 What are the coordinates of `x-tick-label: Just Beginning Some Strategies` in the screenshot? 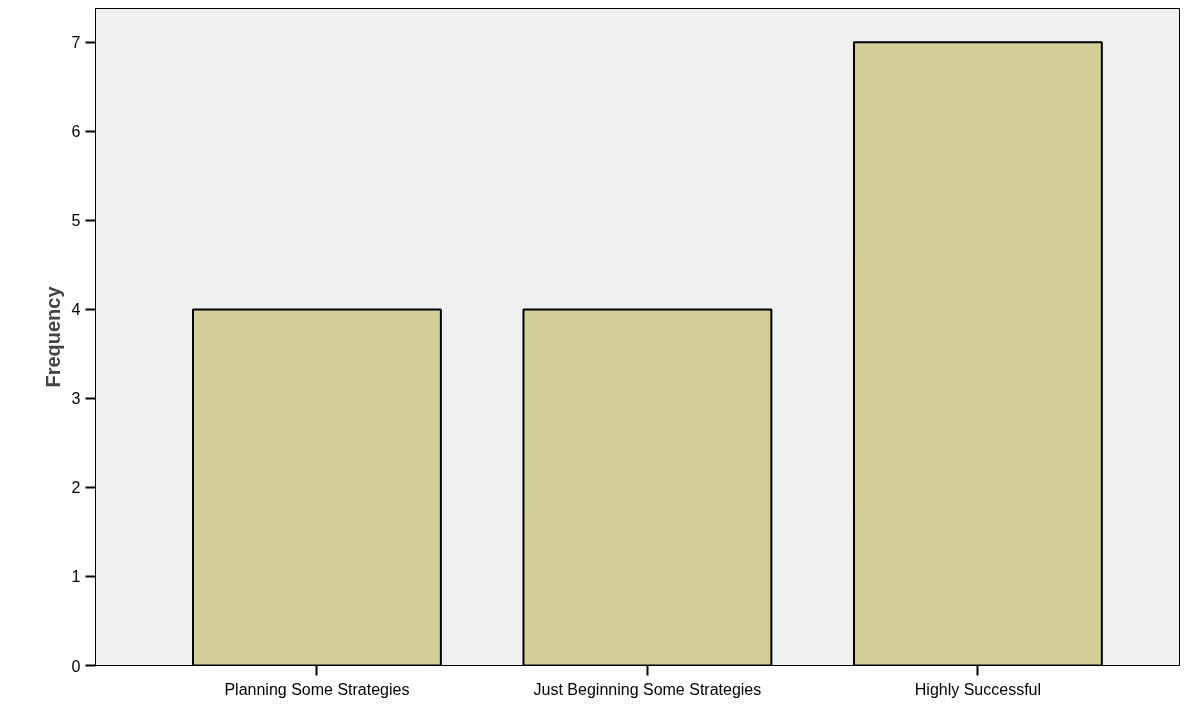 It's located at (647, 689).